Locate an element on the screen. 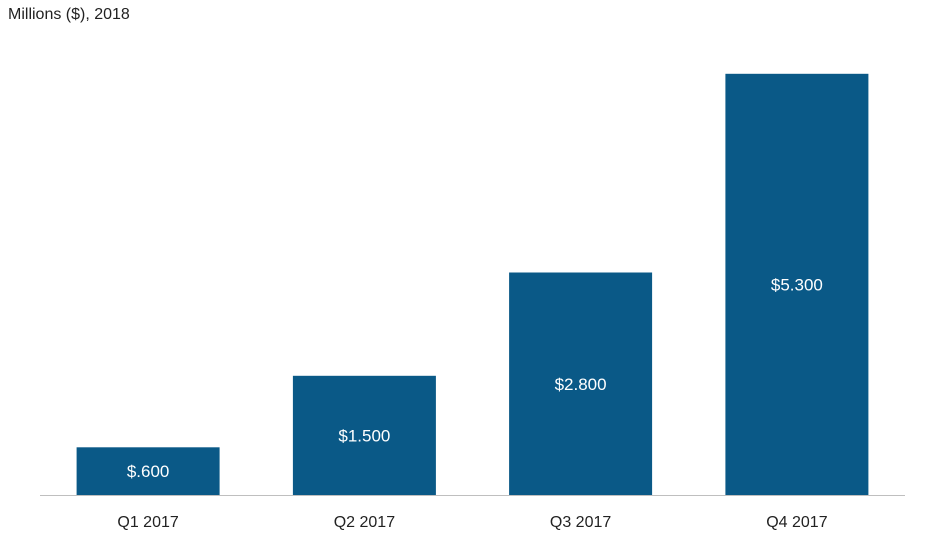  category-label: Q2 2017 is located at coordinates (364, 522).